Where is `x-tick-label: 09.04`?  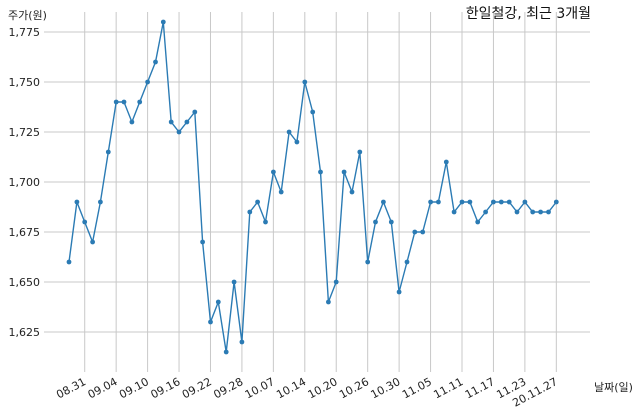
x-tick-label: 09.04 is located at coordinates (103, 388).